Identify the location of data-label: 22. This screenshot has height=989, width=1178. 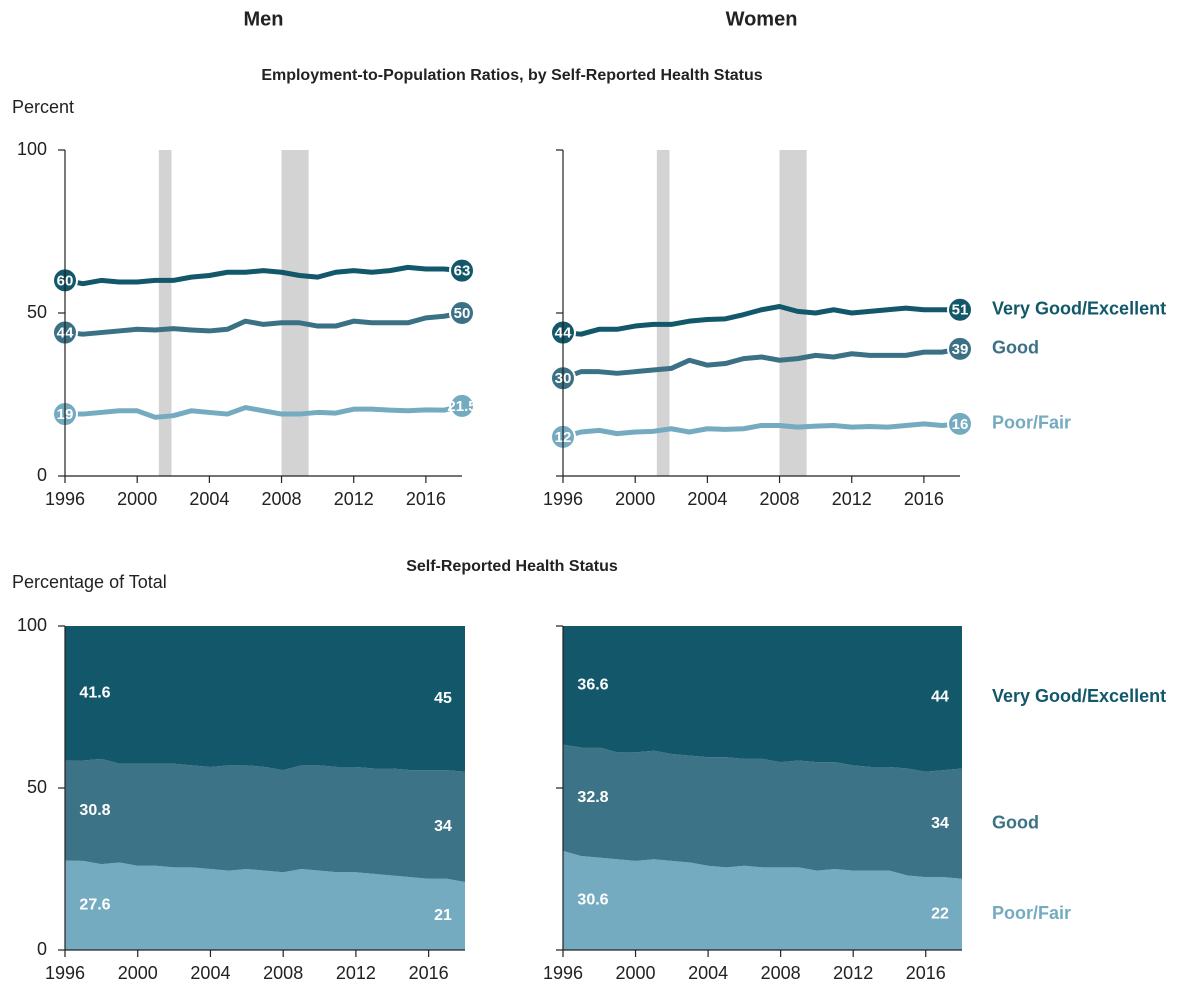
(940, 914).